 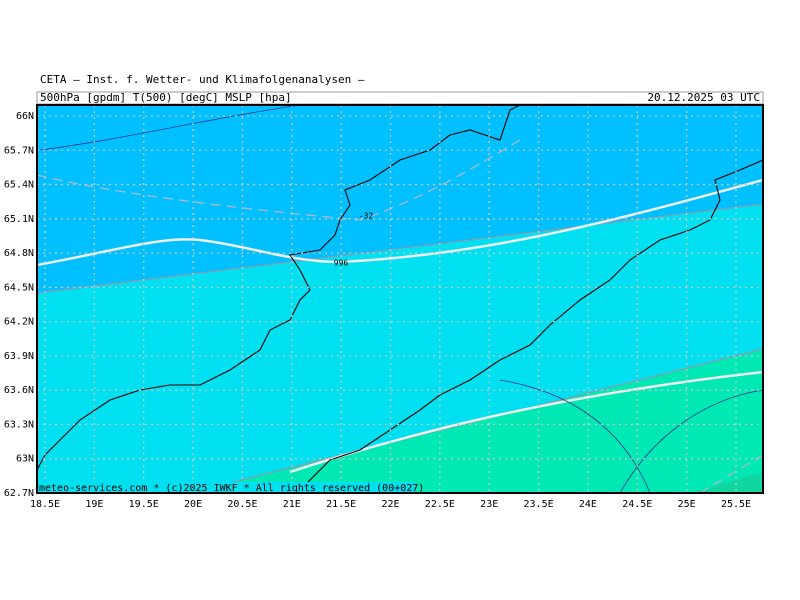 I want to click on datetime: 20.12.2025 03 UTC, so click(x=703, y=97).